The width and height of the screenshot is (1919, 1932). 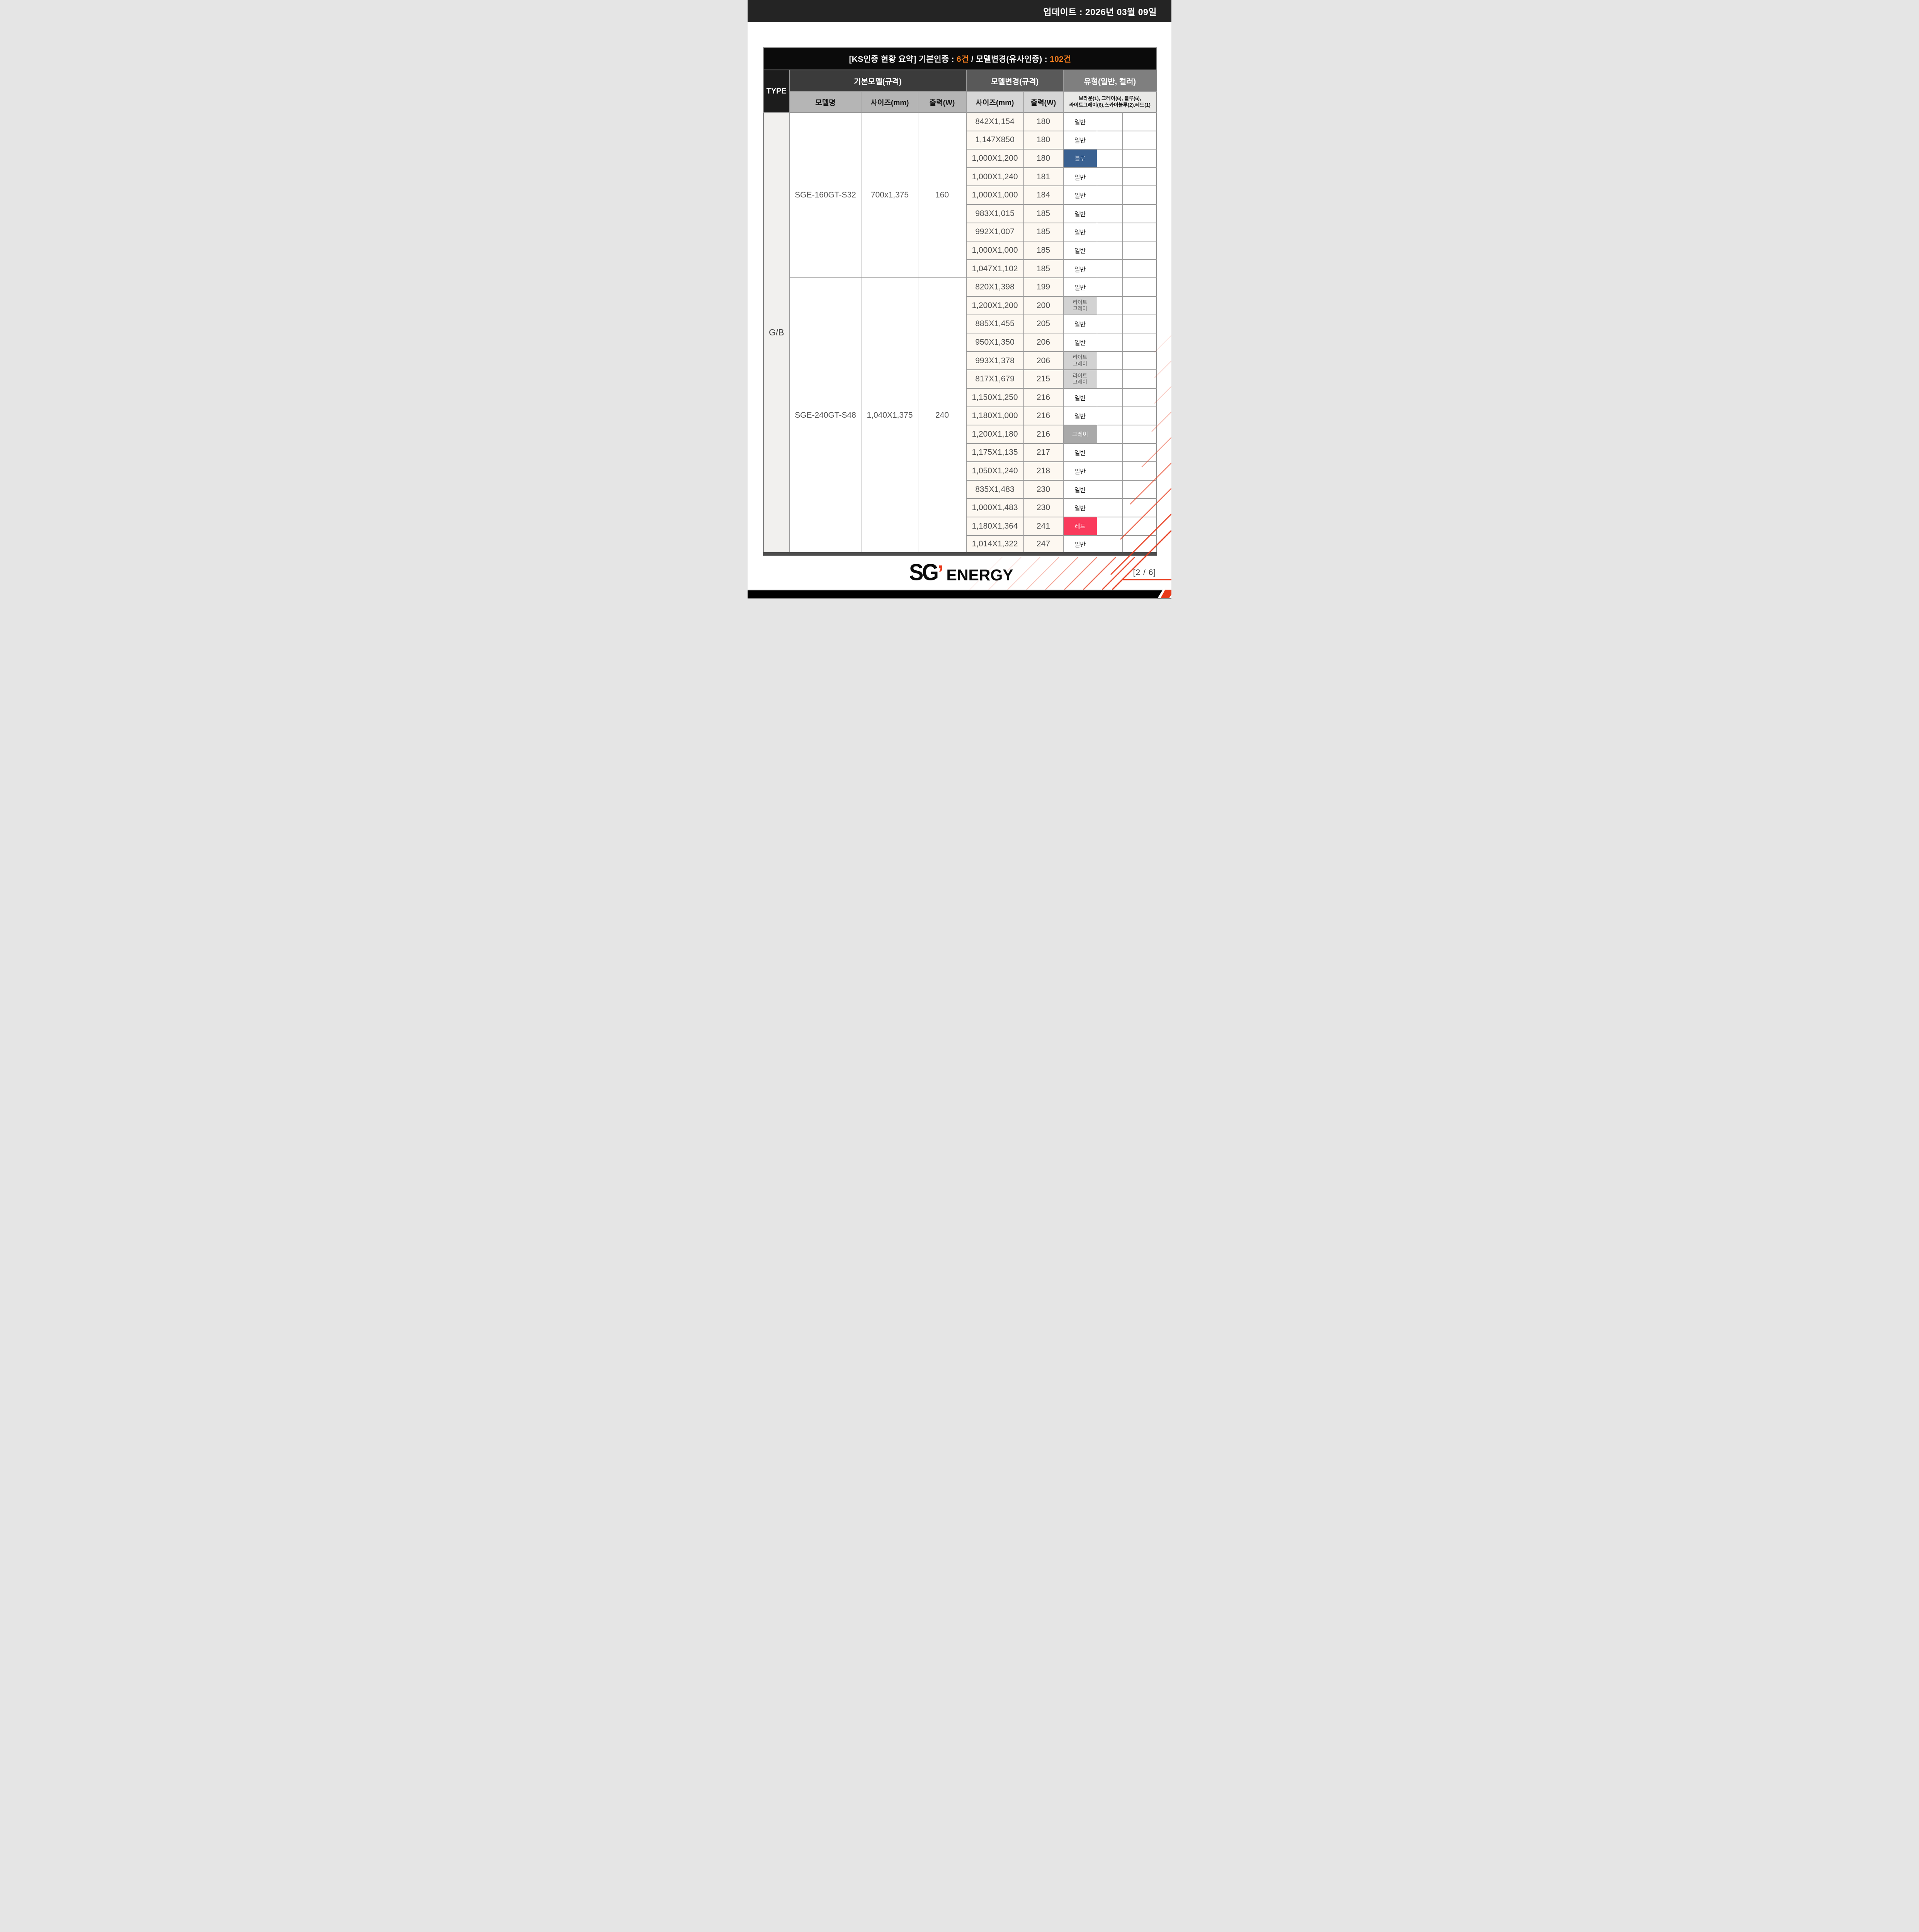 I want to click on variant-row: 1,200X1,180 216 그레이, so click(x=960, y=435).